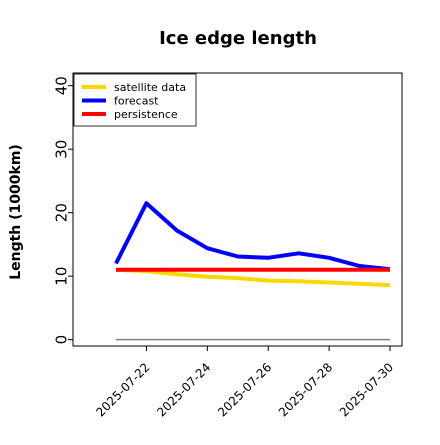 This screenshot has width=440, height=445. Describe the element at coordinates (61, 85) in the screenshot. I see `y-tick-label: 40` at that location.